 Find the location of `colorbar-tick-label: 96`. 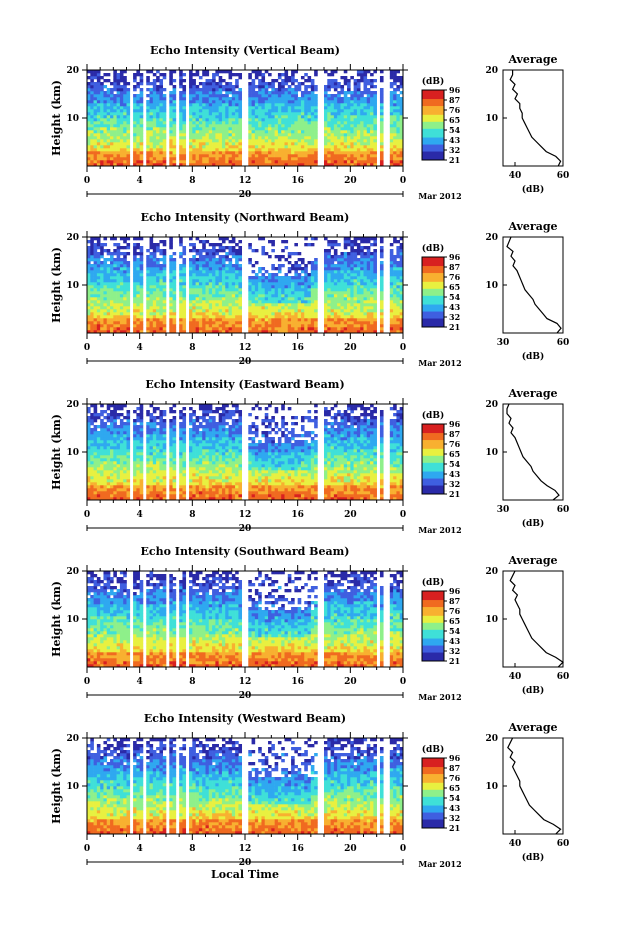

colorbar-tick-label: 96 is located at coordinates (455, 90).